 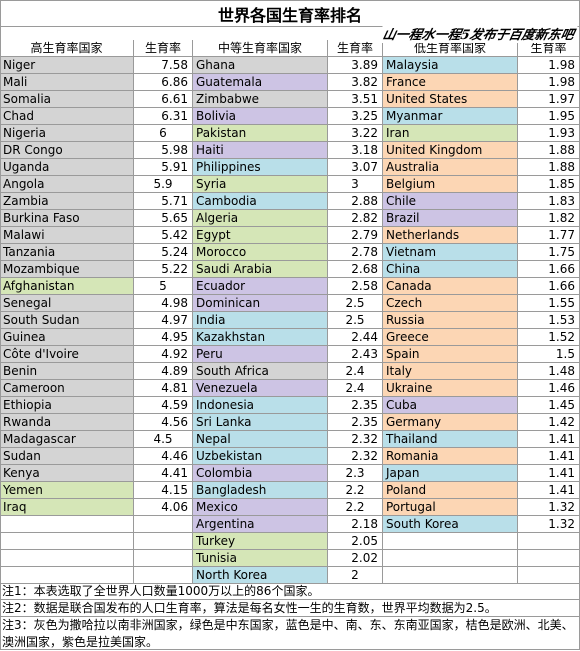 What do you see at coordinates (549, 337) in the screenshot?
I see `low-fertility-rate: 1.52` at bounding box center [549, 337].